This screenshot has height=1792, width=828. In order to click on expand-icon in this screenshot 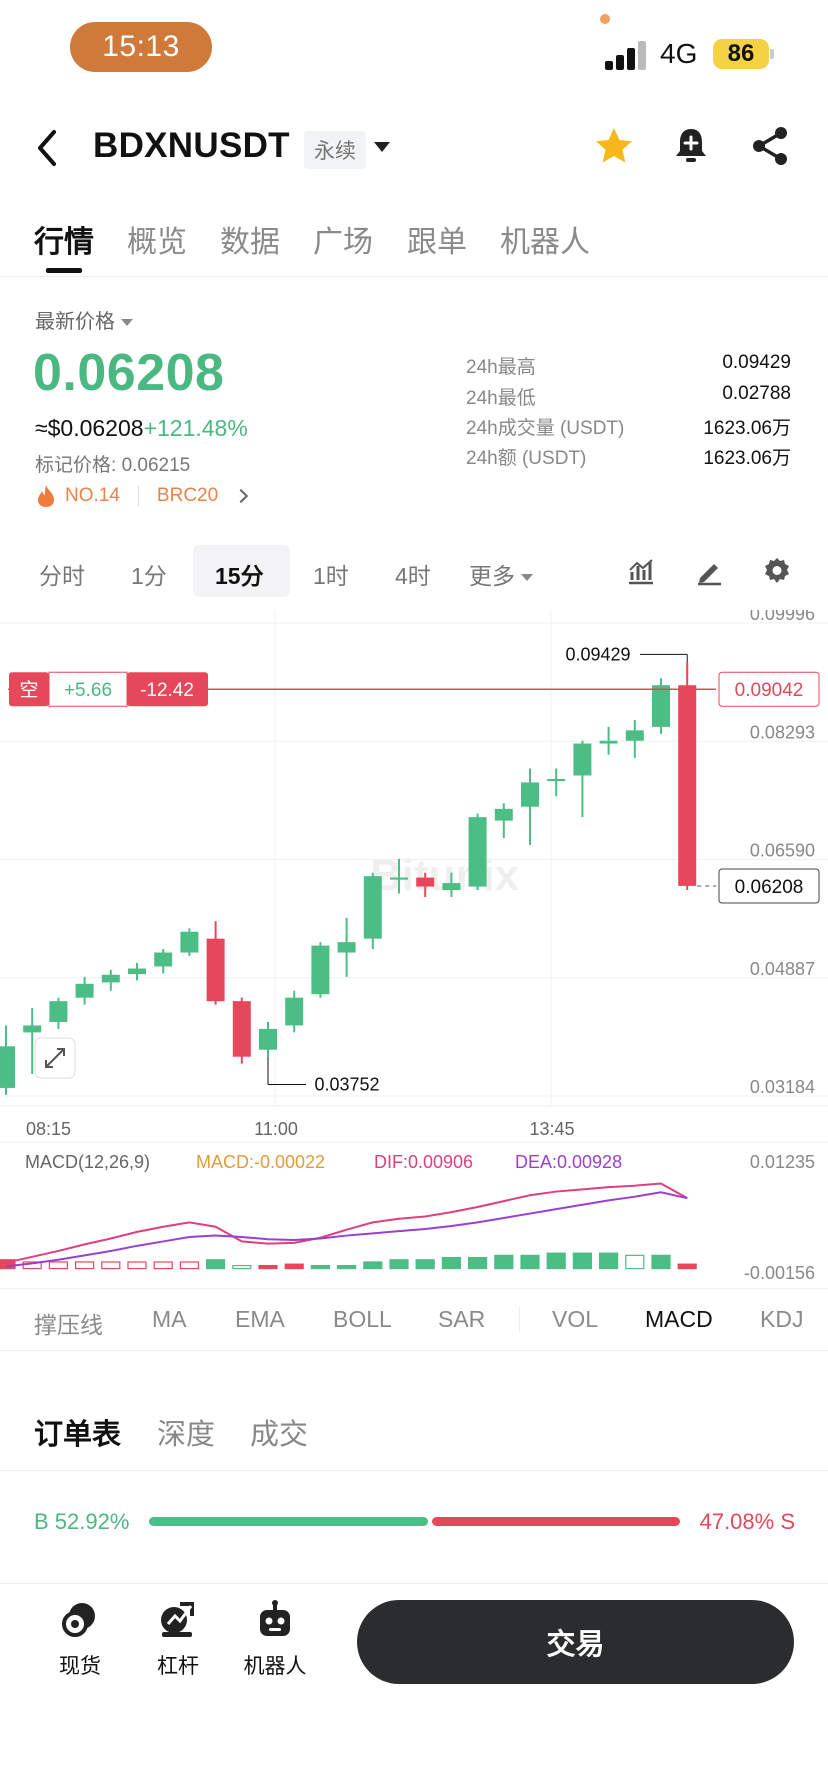, I will do `click(55, 1058)`.